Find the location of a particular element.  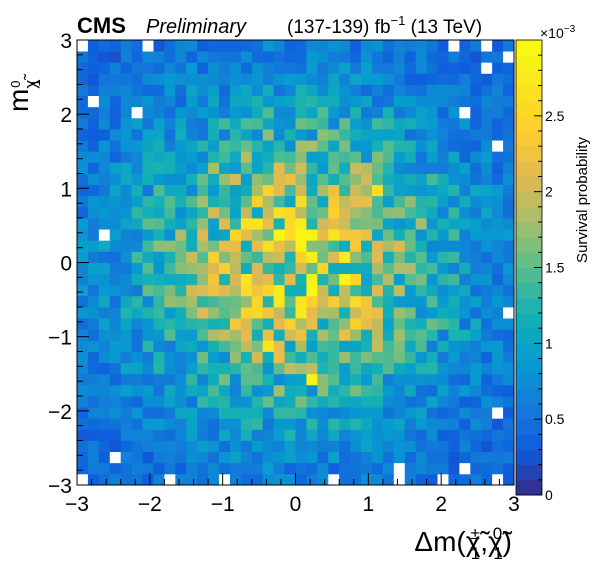

z-tick-label: 0.5 is located at coordinates (555, 419).